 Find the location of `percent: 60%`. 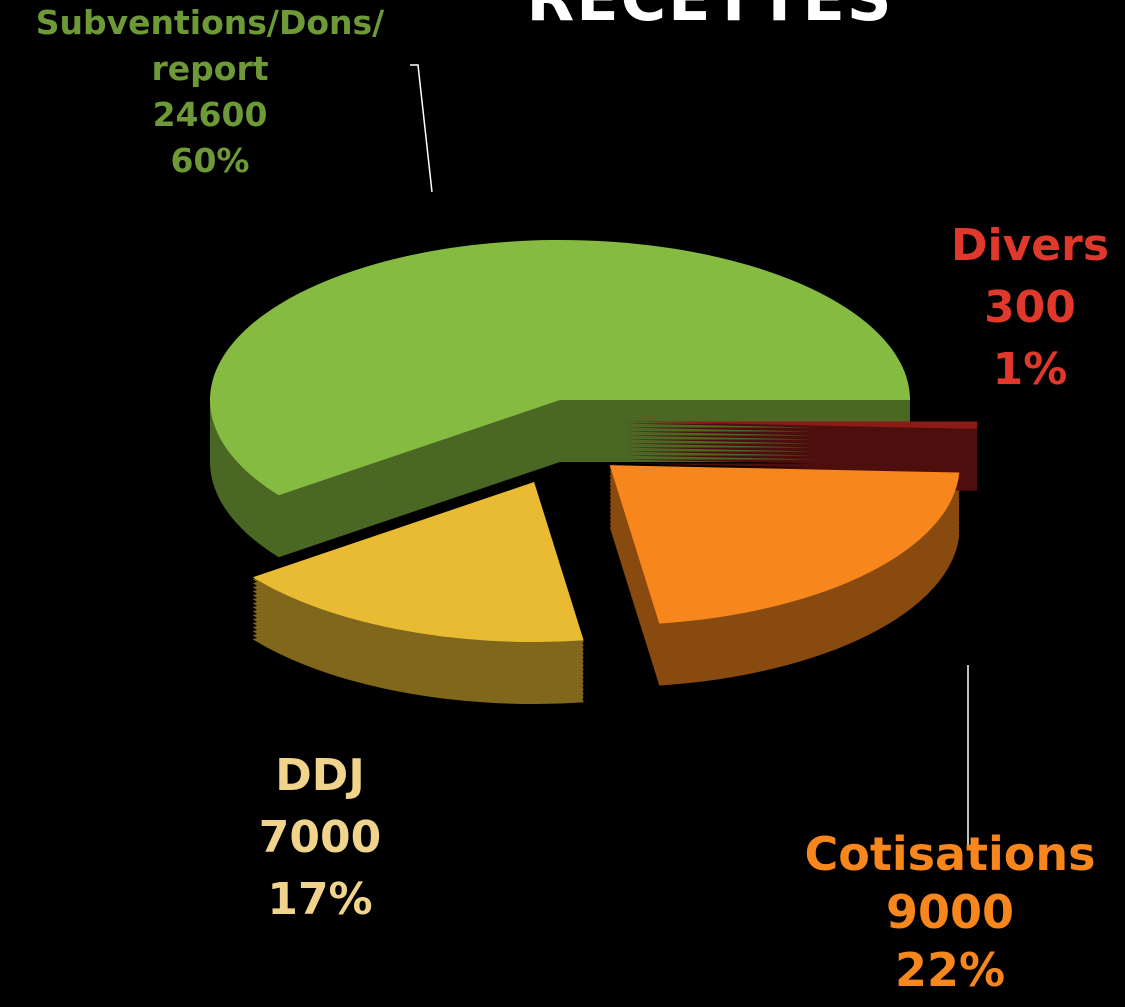

percent: 60% is located at coordinates (210, 160).